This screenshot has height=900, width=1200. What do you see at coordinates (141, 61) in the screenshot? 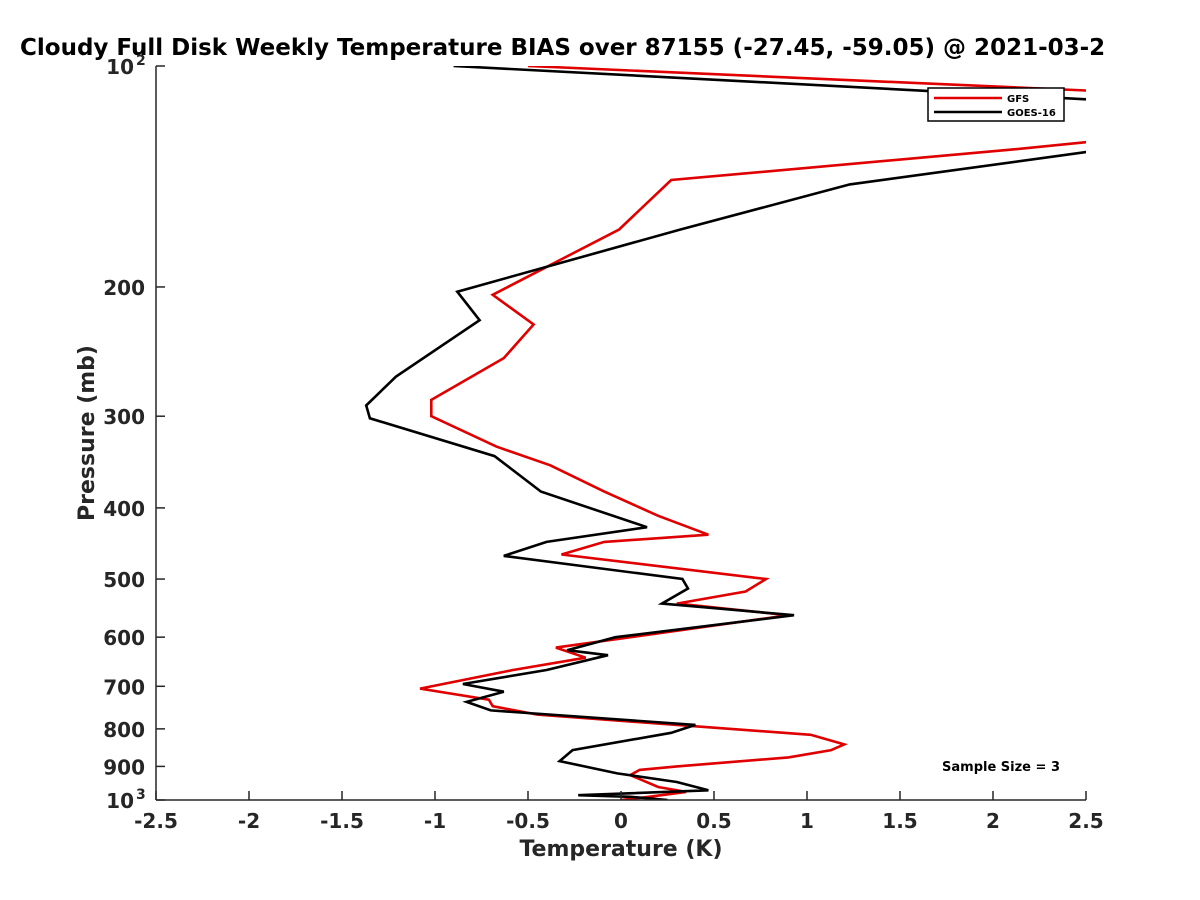
I see `y-tick-label-exponent: 2` at bounding box center [141, 61].